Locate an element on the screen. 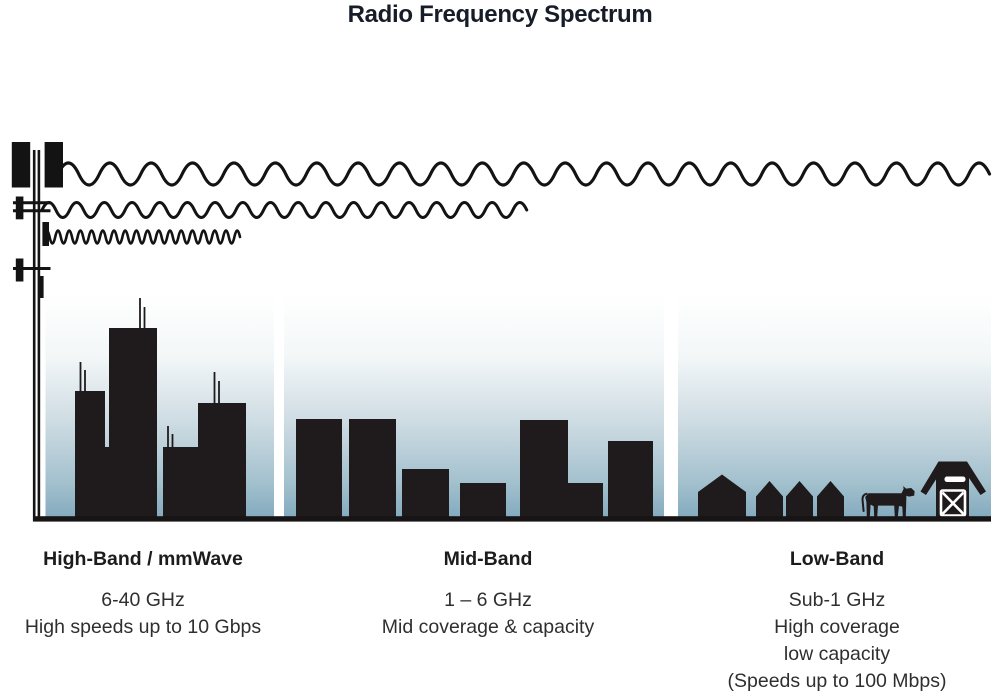  low-frequency-wave-icon is located at coordinates (524, 174).